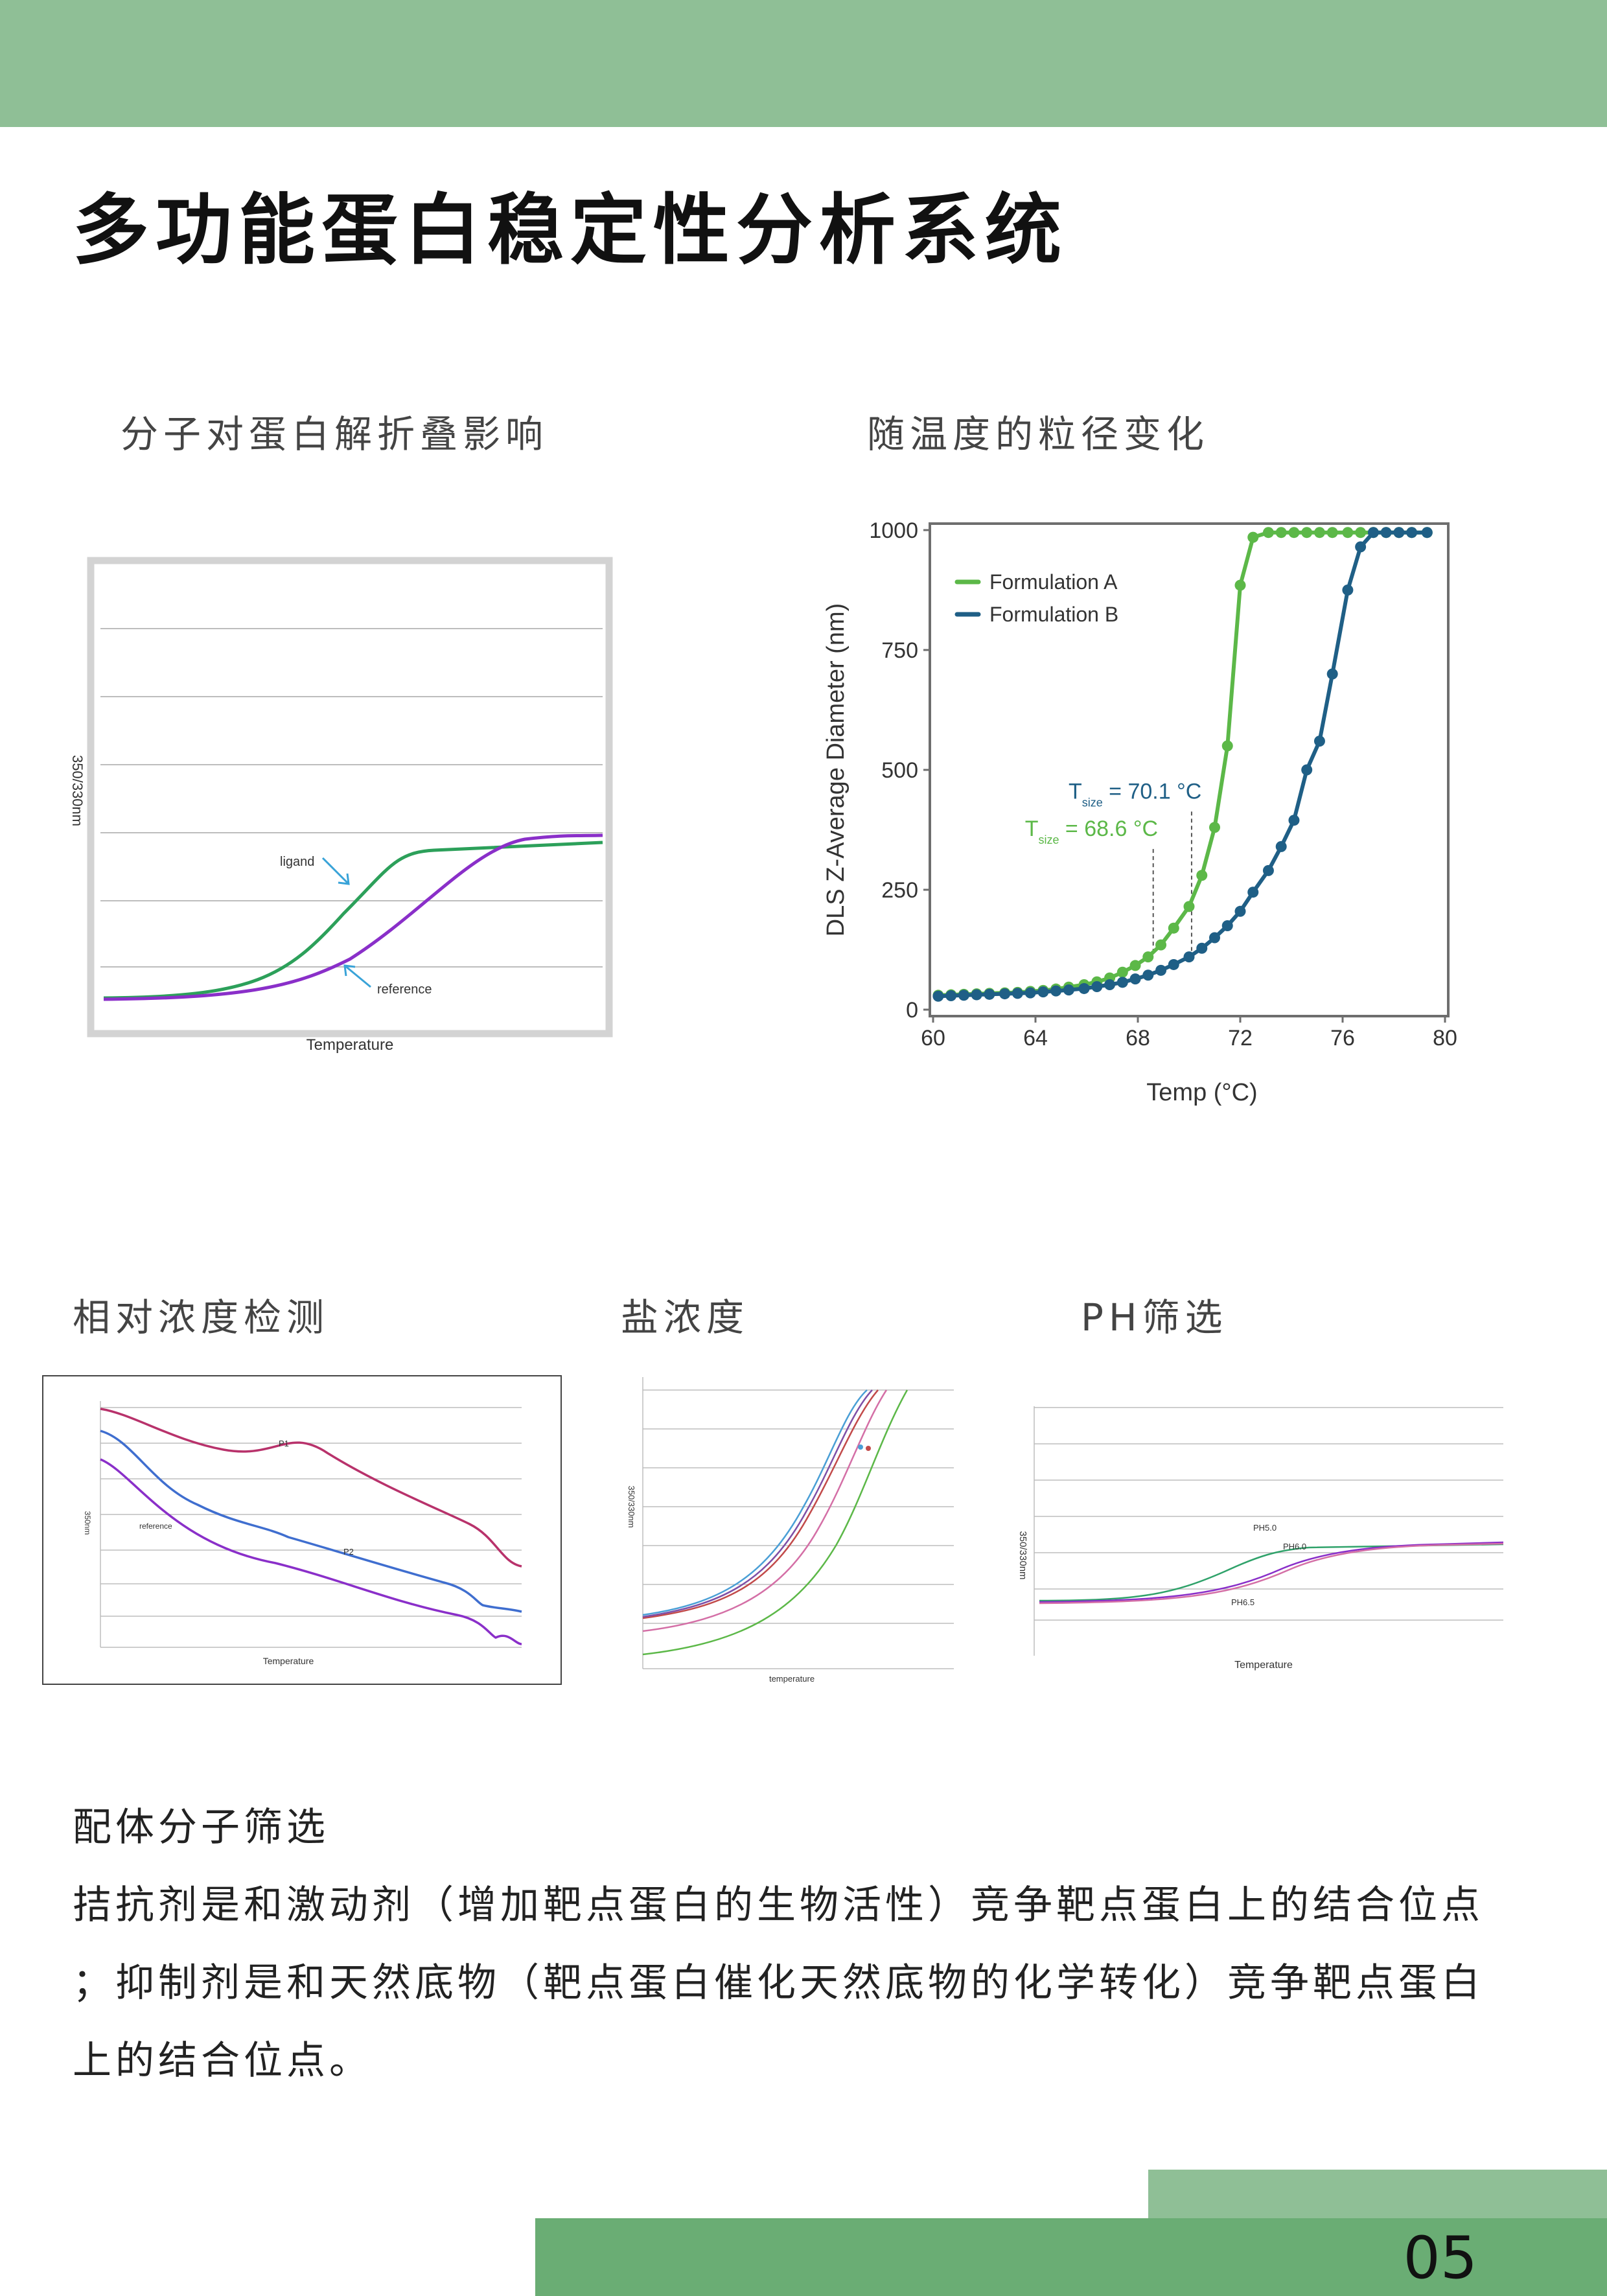 Image resolution: width=1607 pixels, height=2296 pixels. I want to click on x-tick-label: 76, so click(1342, 1038).